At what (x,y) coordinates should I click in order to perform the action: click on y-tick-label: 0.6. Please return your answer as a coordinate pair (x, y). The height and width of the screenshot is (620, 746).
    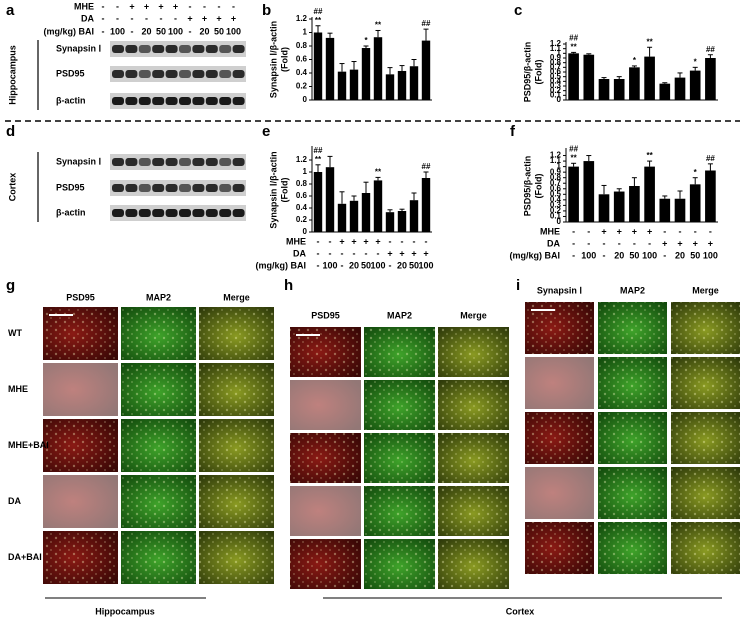
    Looking at the image, I should click on (302, 195).